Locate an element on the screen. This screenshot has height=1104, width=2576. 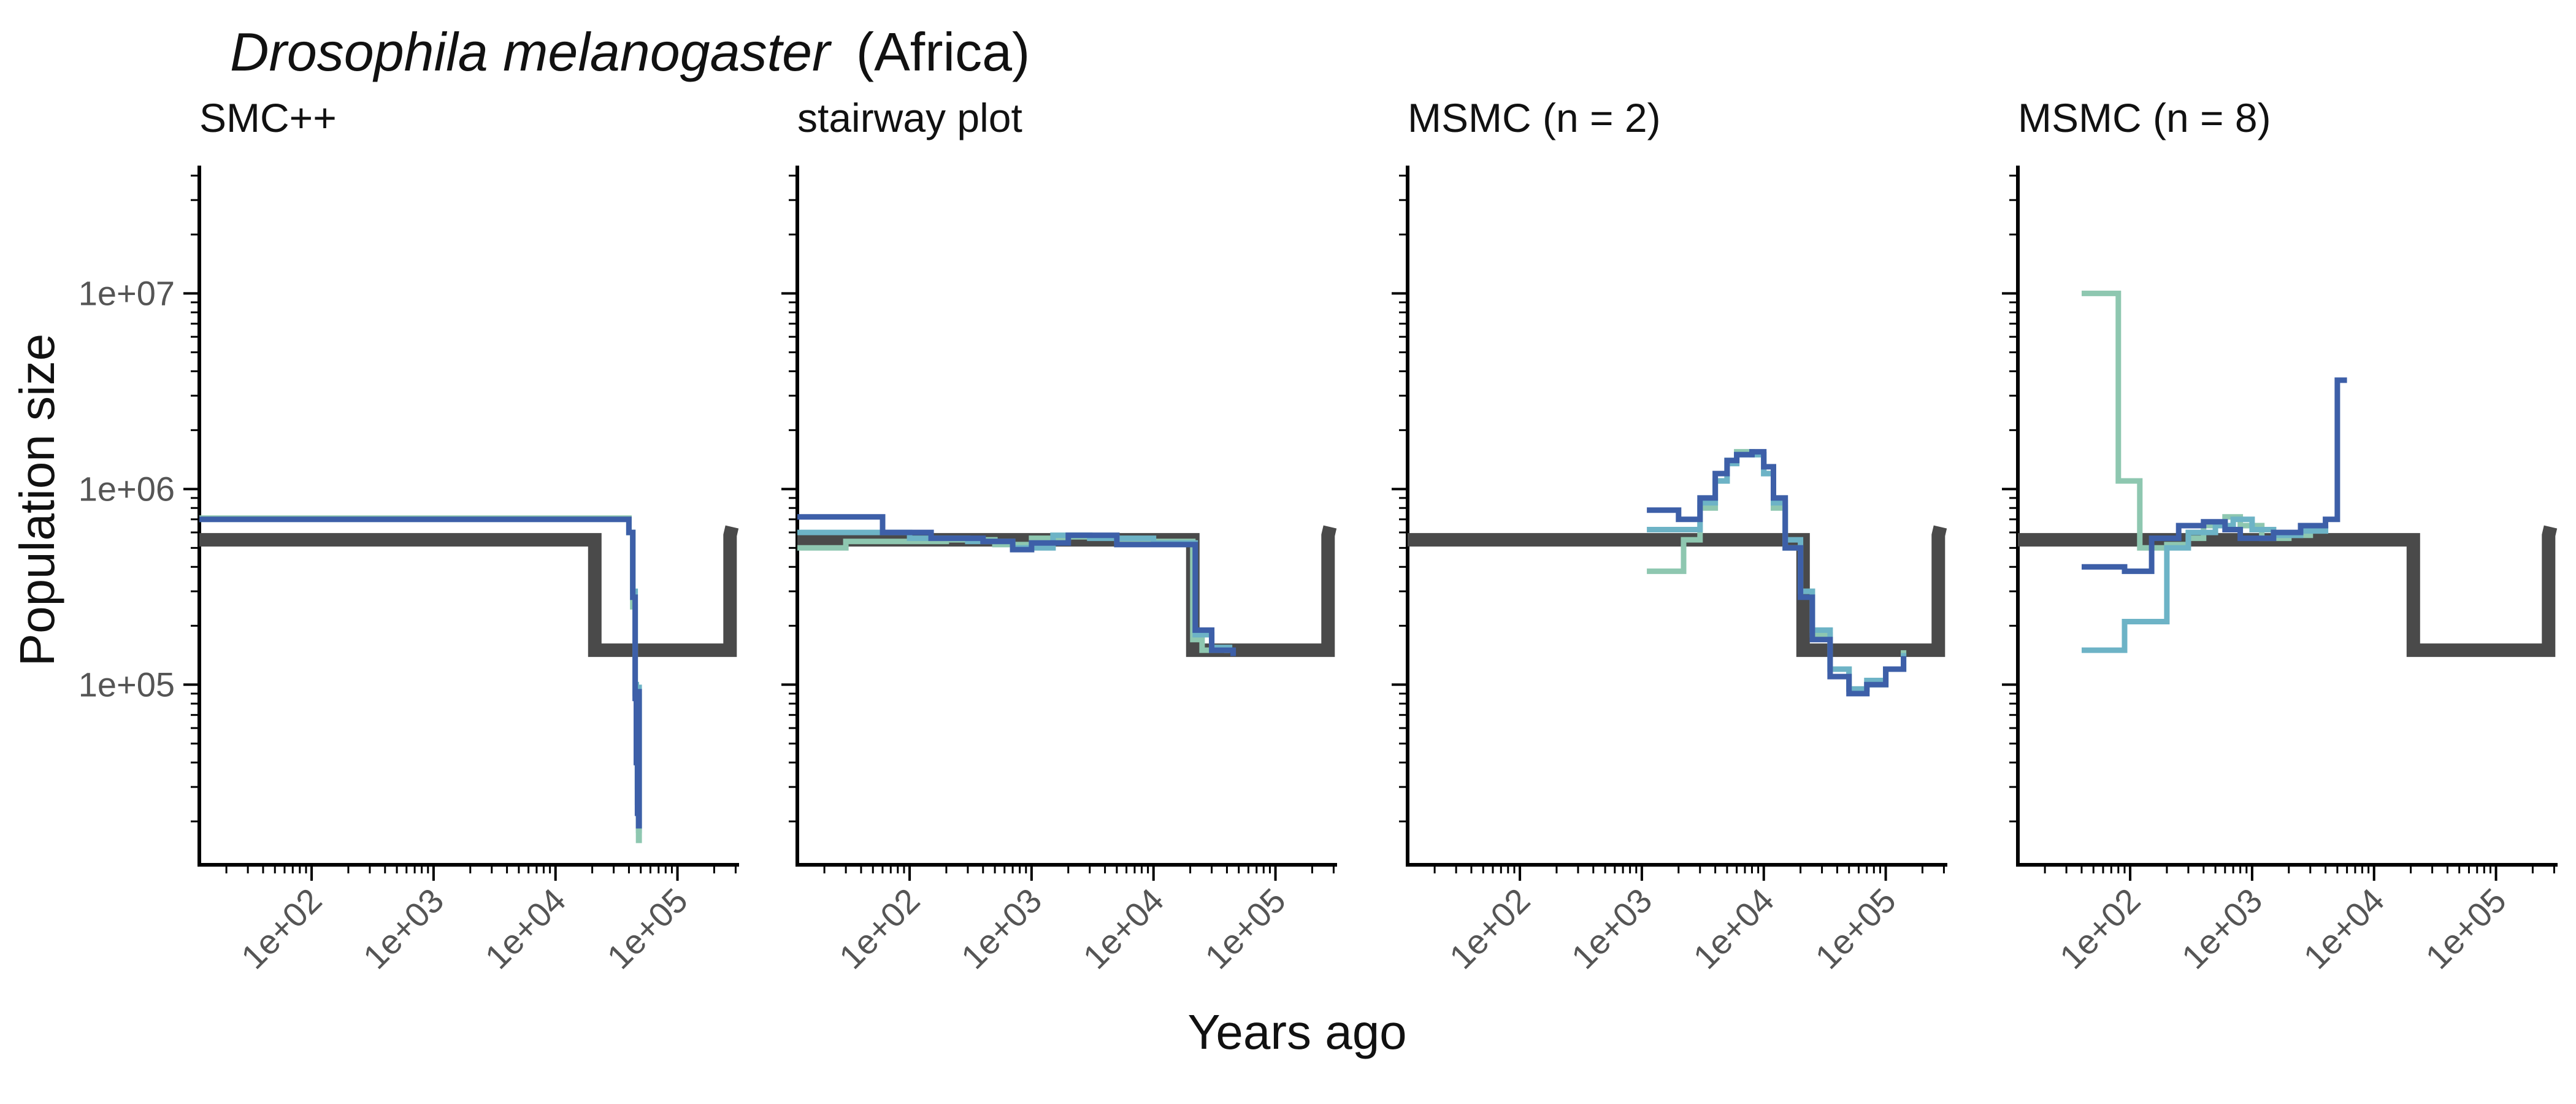
panel-title: MSMC (n = 8) is located at coordinates (2144, 117).